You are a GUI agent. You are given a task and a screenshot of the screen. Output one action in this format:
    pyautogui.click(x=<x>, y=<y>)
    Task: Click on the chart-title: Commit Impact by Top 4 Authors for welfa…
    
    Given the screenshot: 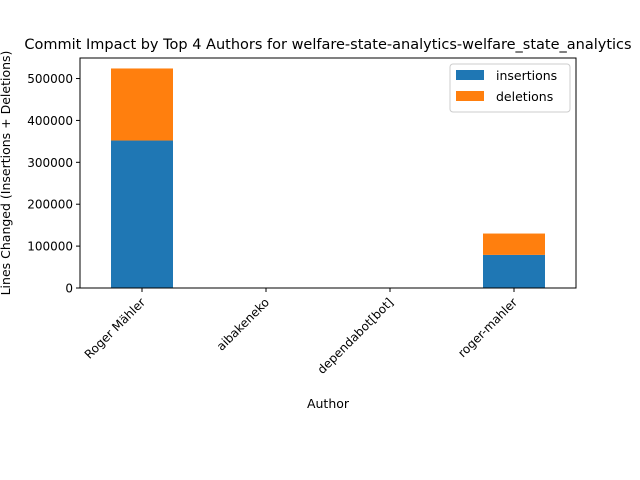 What is the action you would take?
    pyautogui.click(x=327, y=45)
    